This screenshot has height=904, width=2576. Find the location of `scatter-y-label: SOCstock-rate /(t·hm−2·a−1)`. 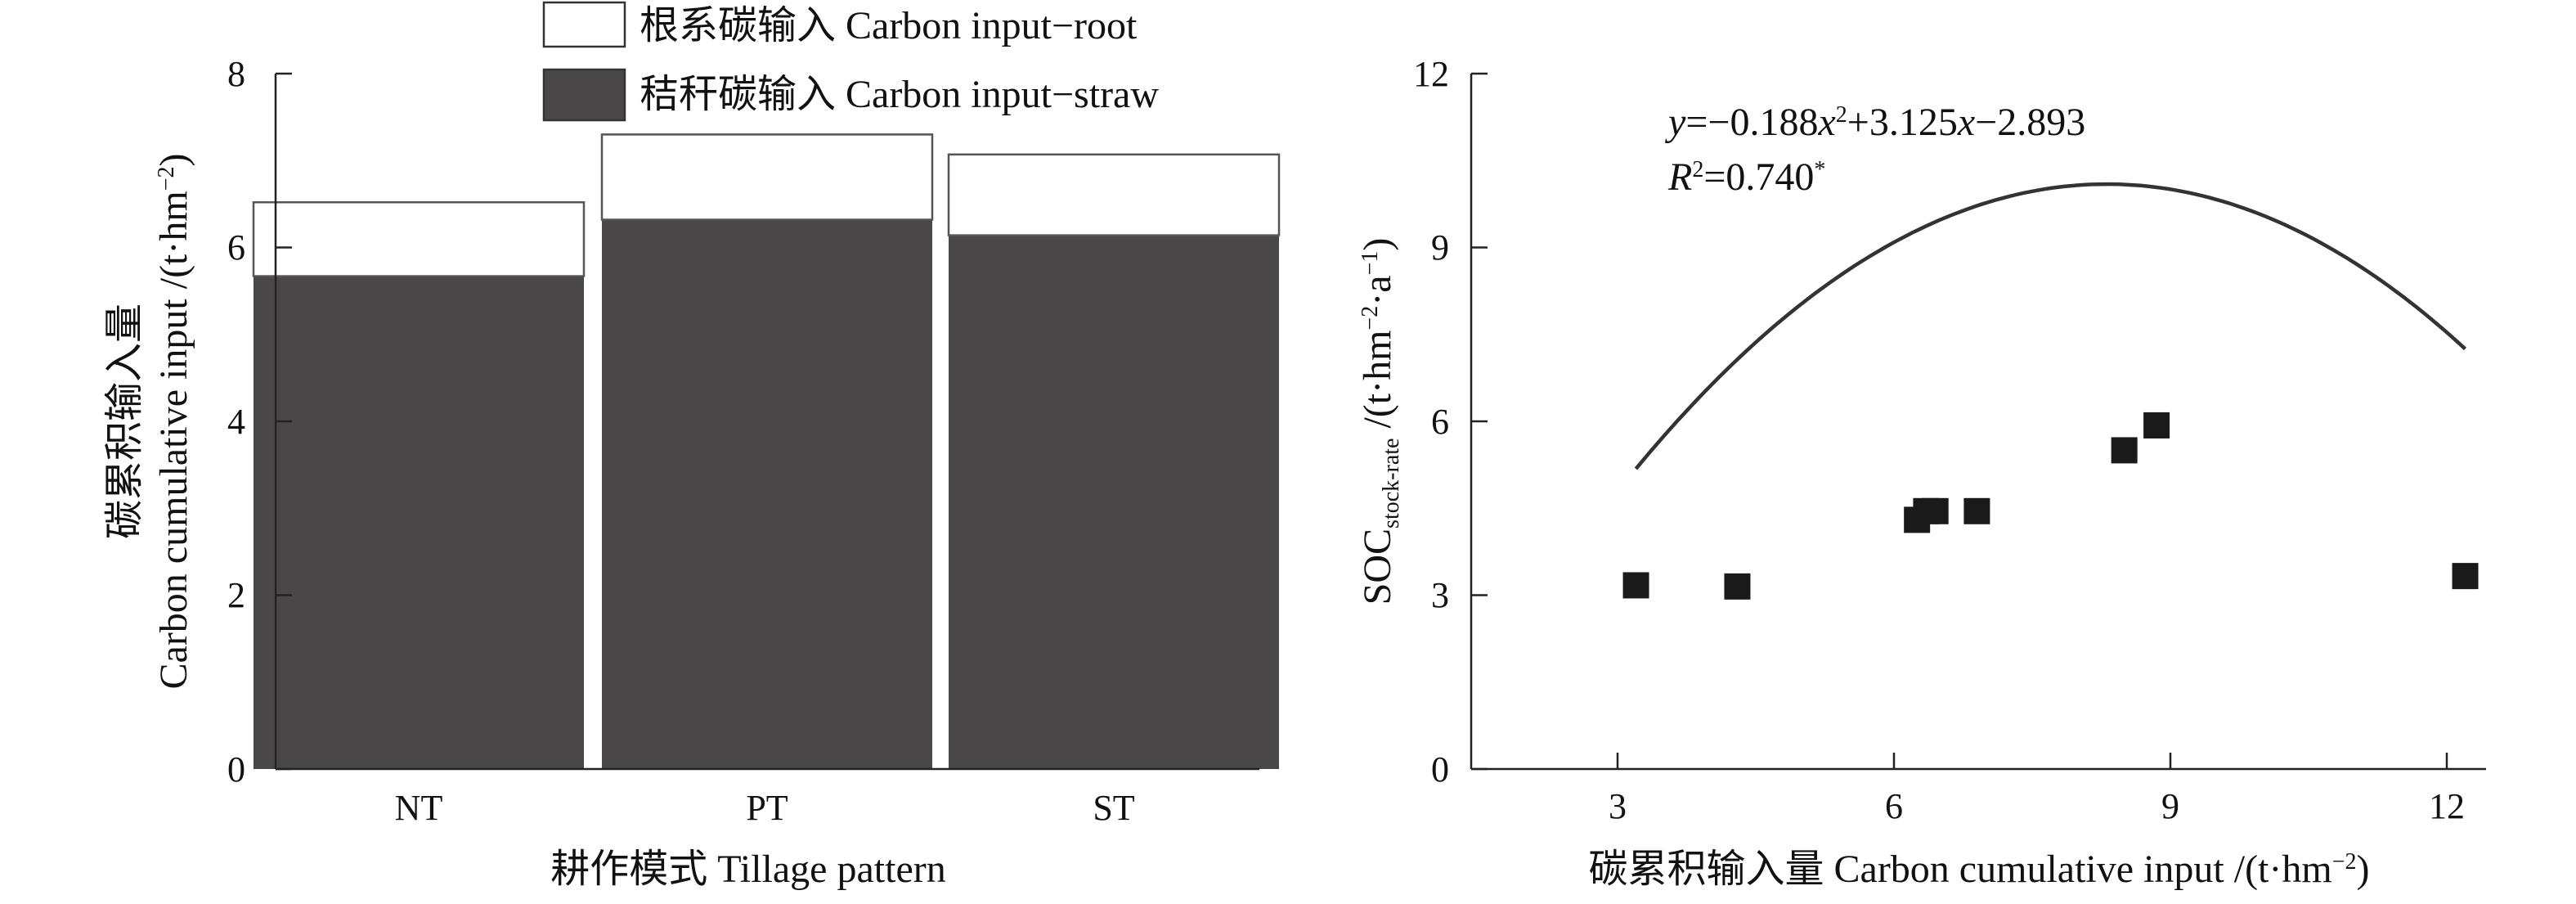

scatter-y-label: SOCstock-rate /(t·hm−2·a−1) is located at coordinates (1380, 421).